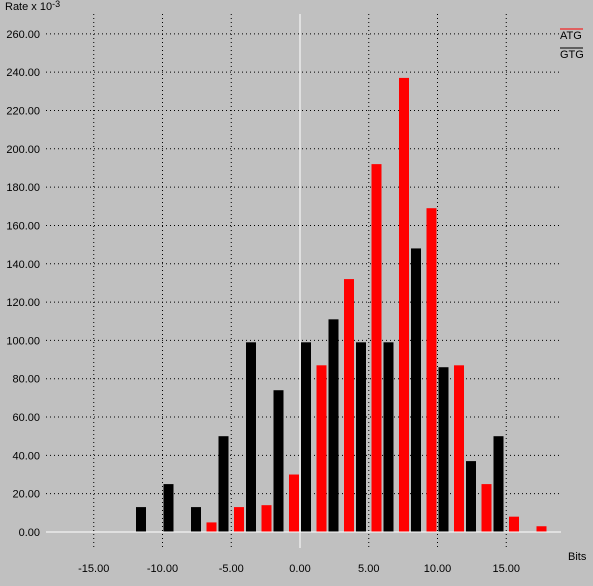 The image size is (593, 586). I want to click on y-tick-label: 100.00, so click(23, 341).